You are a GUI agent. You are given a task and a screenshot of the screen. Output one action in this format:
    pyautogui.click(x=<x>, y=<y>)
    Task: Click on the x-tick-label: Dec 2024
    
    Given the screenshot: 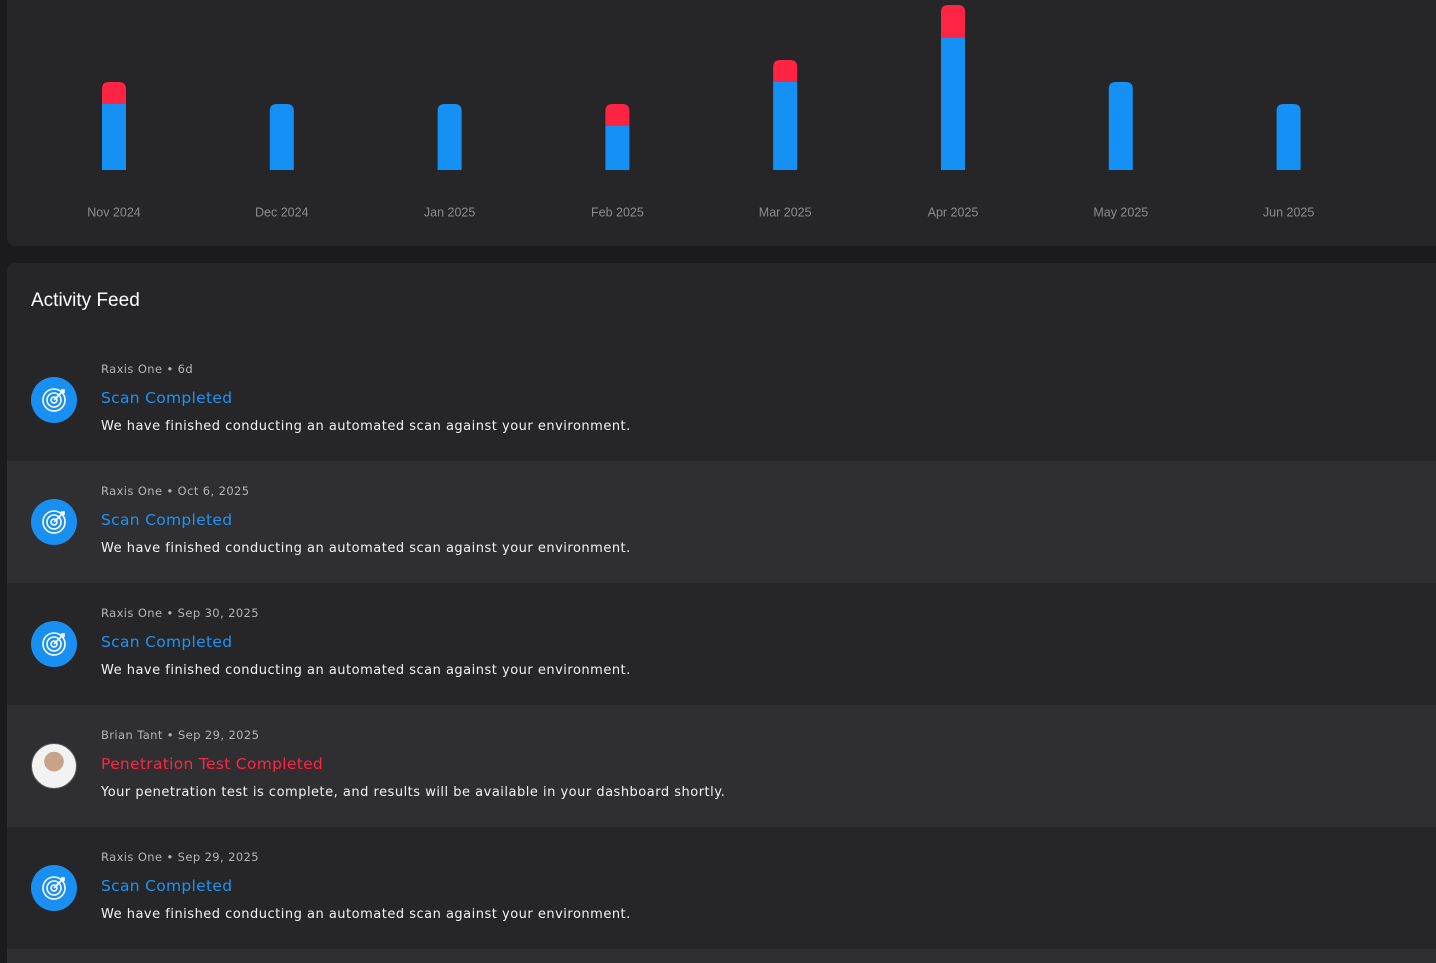 What is the action you would take?
    pyautogui.click(x=282, y=212)
    